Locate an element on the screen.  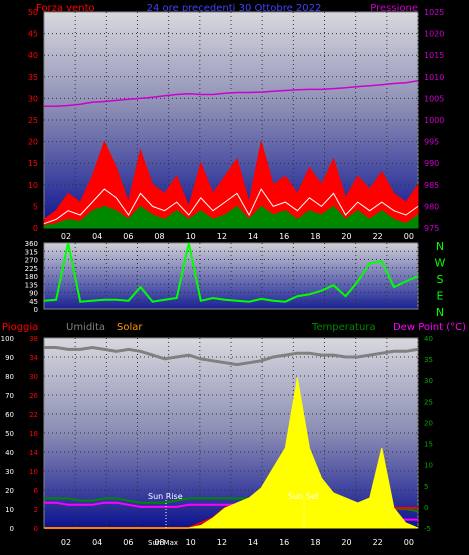
y-tick-label: 6 is located at coordinates (36, 491).